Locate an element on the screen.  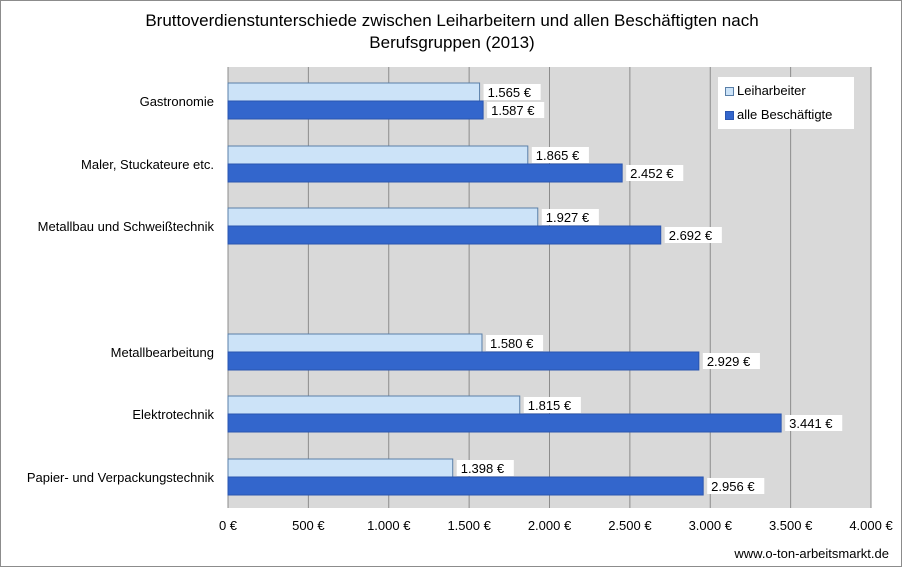
category-label: Maler, Stuckateure etc. is located at coordinates (147, 164).